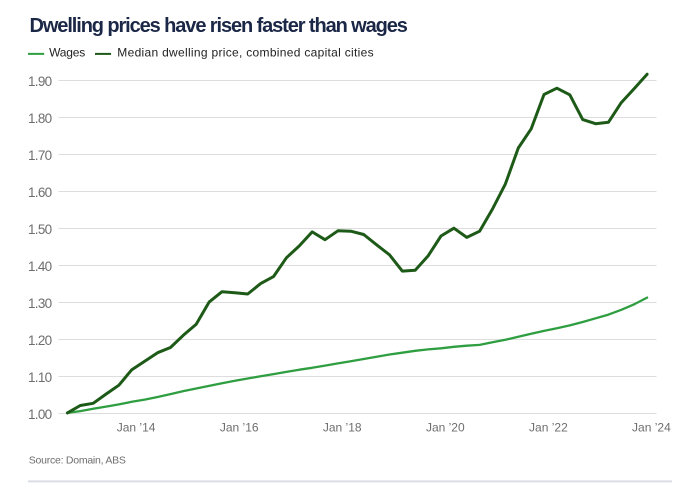 This screenshot has width=692, height=492. Describe the element at coordinates (651, 428) in the screenshot. I see `svg-text: Jan ’24` at that location.